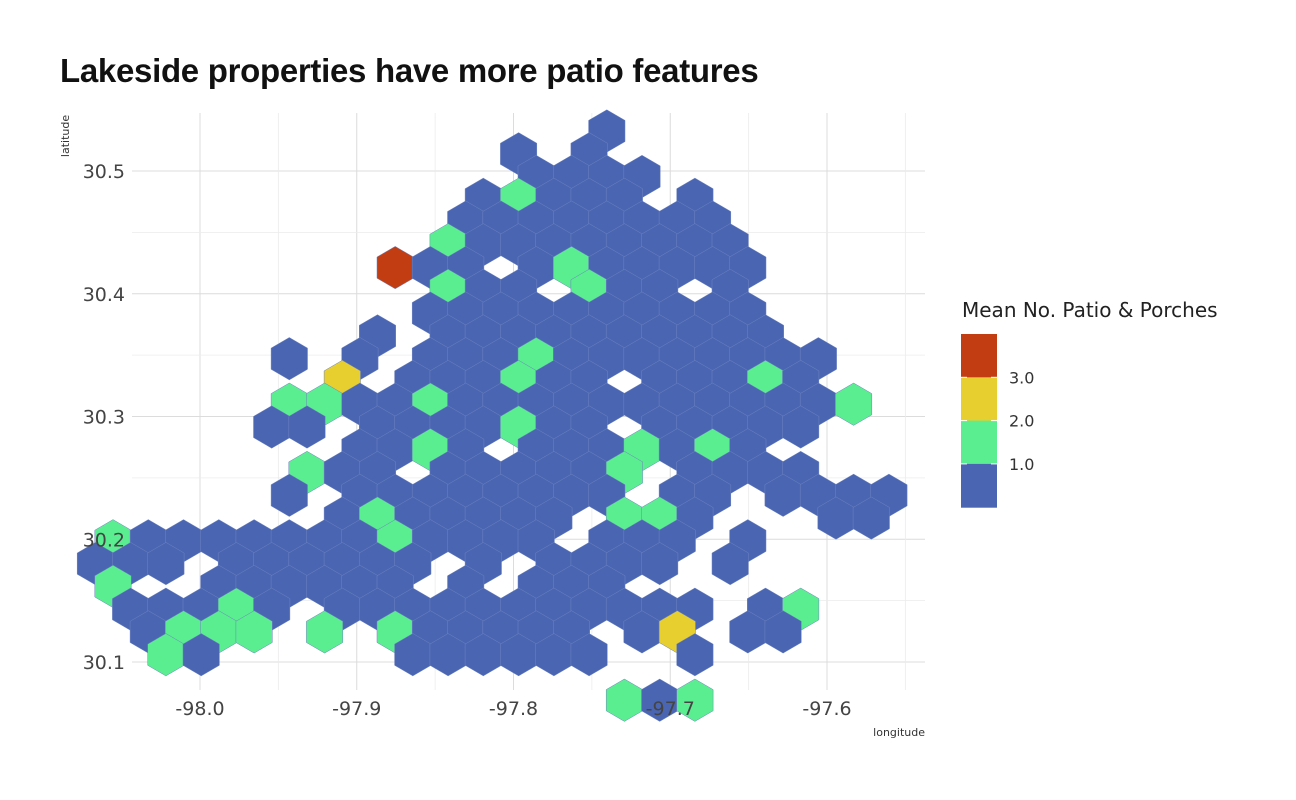  I want to click on x-tick-label: -97.6, so click(826, 709).